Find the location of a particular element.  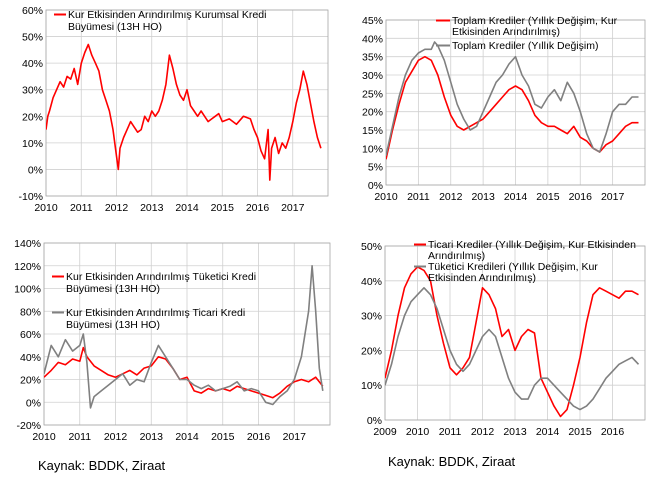

legend-label: Tüketici Kredileri (Yıllık Değişim, Kur is located at coordinates (513, 267).